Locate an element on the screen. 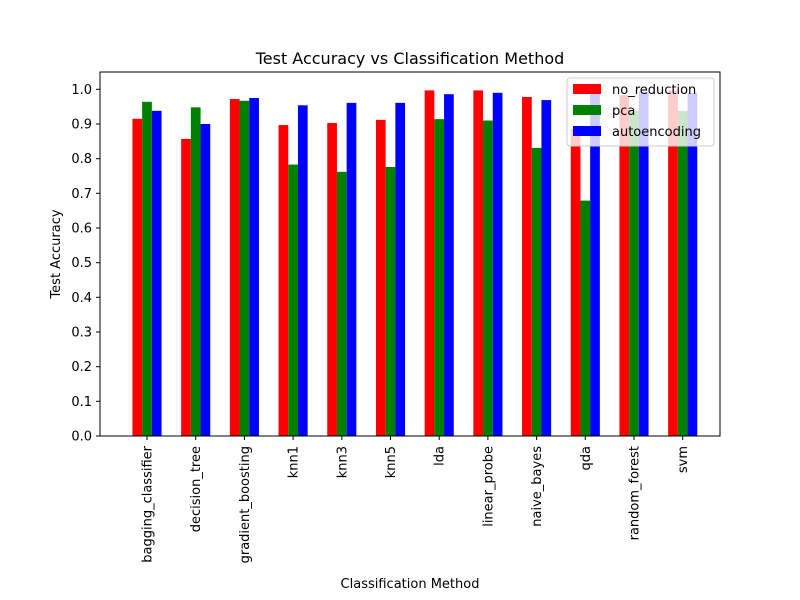  x-tick-label: decision_tree is located at coordinates (196, 489).